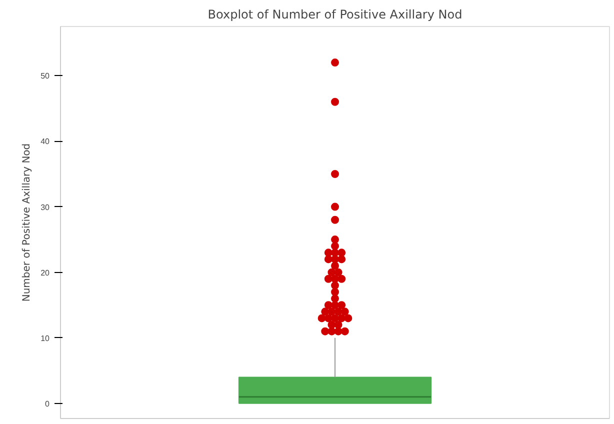 The image size is (614, 424). I want to click on y-tick-label: 40, so click(45, 141).